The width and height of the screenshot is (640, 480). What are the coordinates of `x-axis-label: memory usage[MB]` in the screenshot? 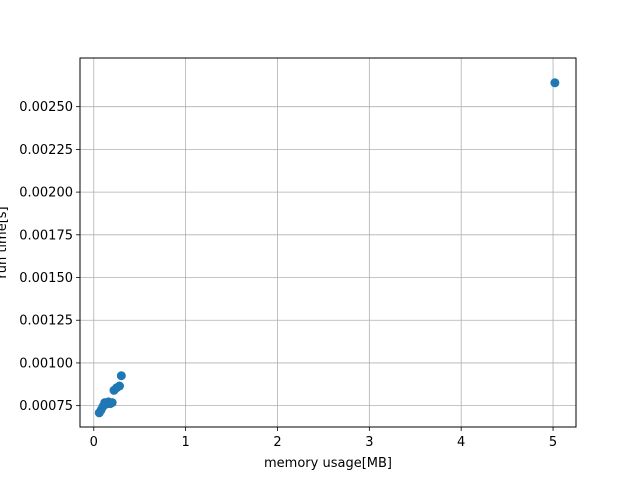 It's located at (328, 463).